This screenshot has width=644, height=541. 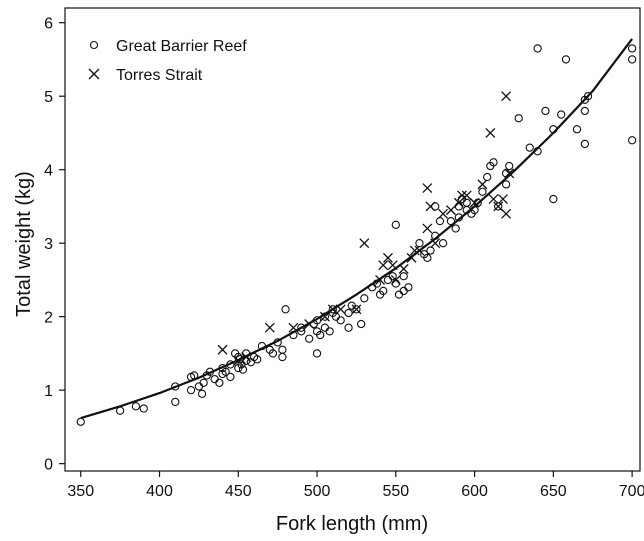 What do you see at coordinates (48, 244) in the screenshot?
I see `y-tick-label: 3` at bounding box center [48, 244].